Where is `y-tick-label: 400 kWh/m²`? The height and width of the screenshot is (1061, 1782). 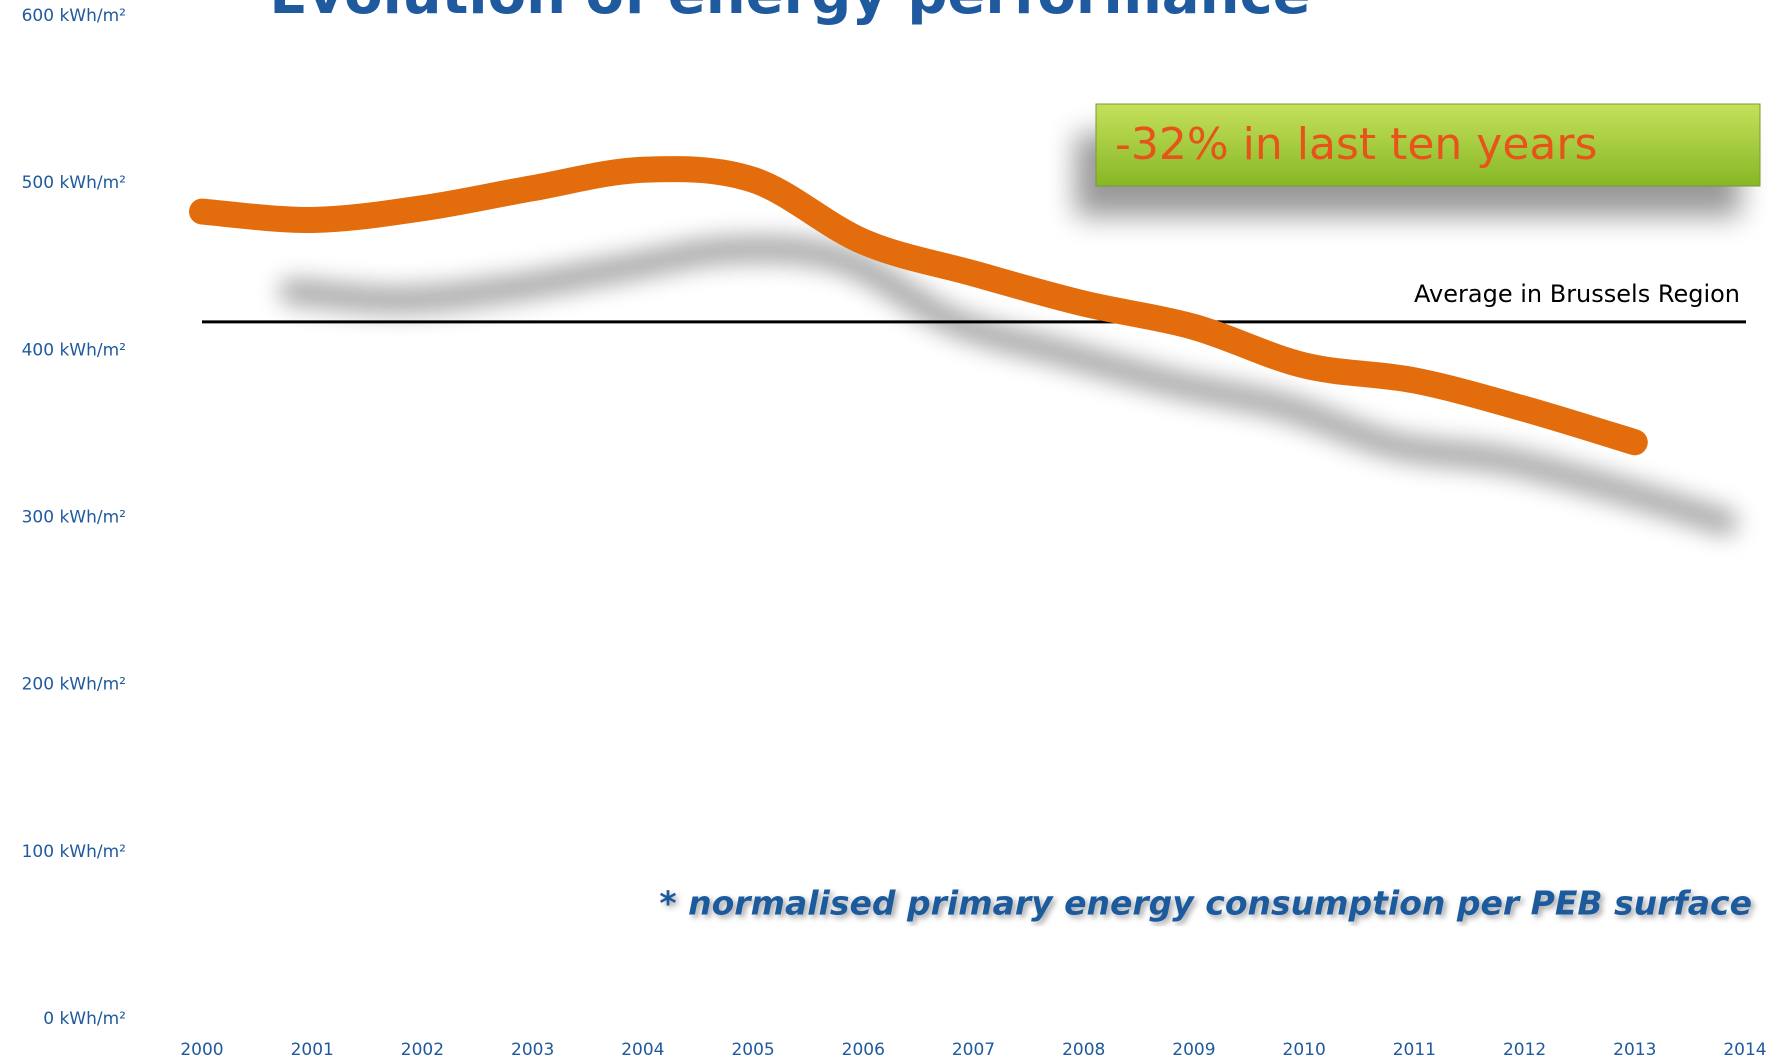 y-tick-label: 400 kWh/m² is located at coordinates (74, 350).